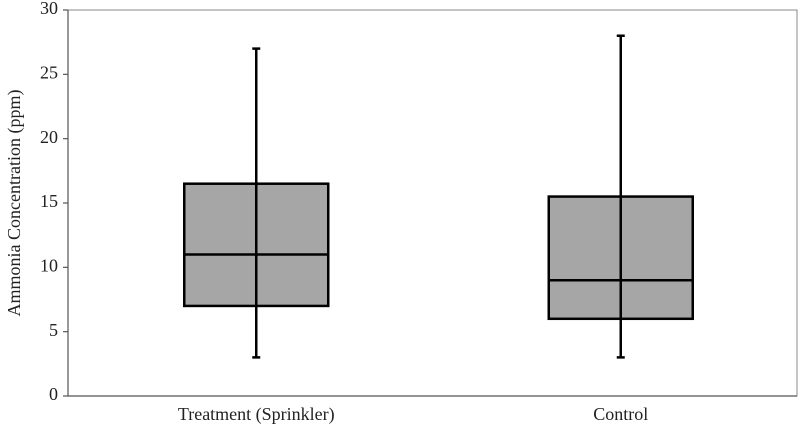 The height and width of the screenshot is (429, 800). What do you see at coordinates (49, 72) in the screenshot?
I see `y-tick-label: 25` at bounding box center [49, 72].